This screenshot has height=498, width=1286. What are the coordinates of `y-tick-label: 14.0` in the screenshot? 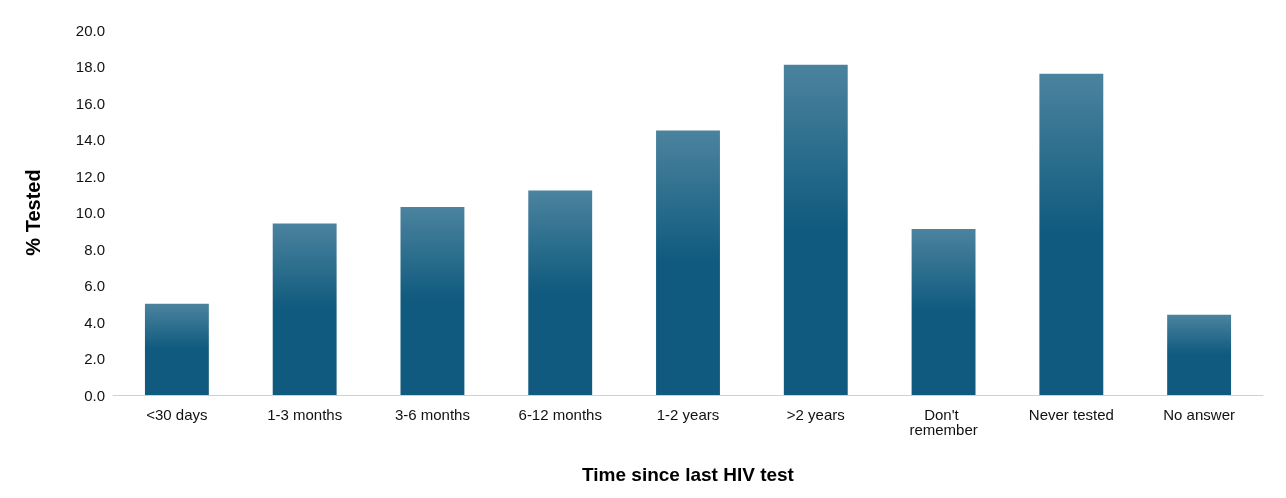 It's located at (90, 139).